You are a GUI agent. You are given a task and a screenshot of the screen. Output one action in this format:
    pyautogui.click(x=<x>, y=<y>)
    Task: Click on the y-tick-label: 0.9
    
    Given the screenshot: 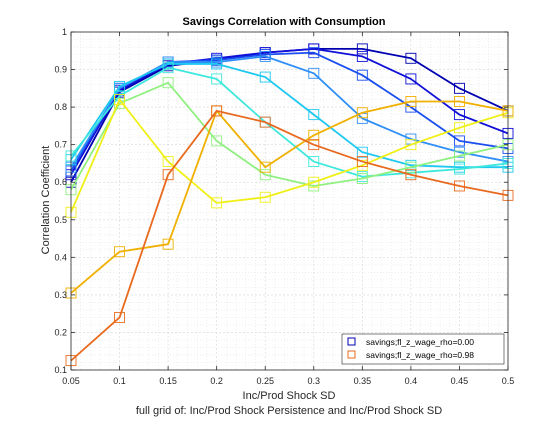 What is the action you would take?
    pyautogui.click(x=60, y=70)
    